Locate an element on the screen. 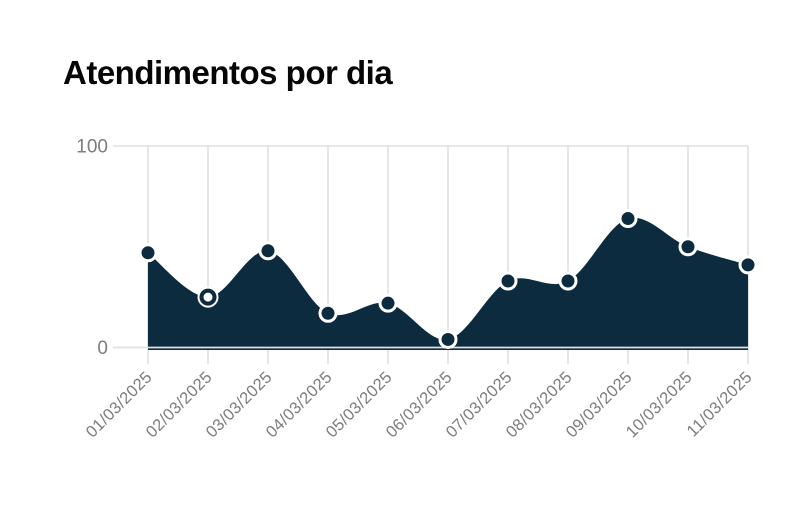  data-point-08/03/2025 is located at coordinates (568, 281).